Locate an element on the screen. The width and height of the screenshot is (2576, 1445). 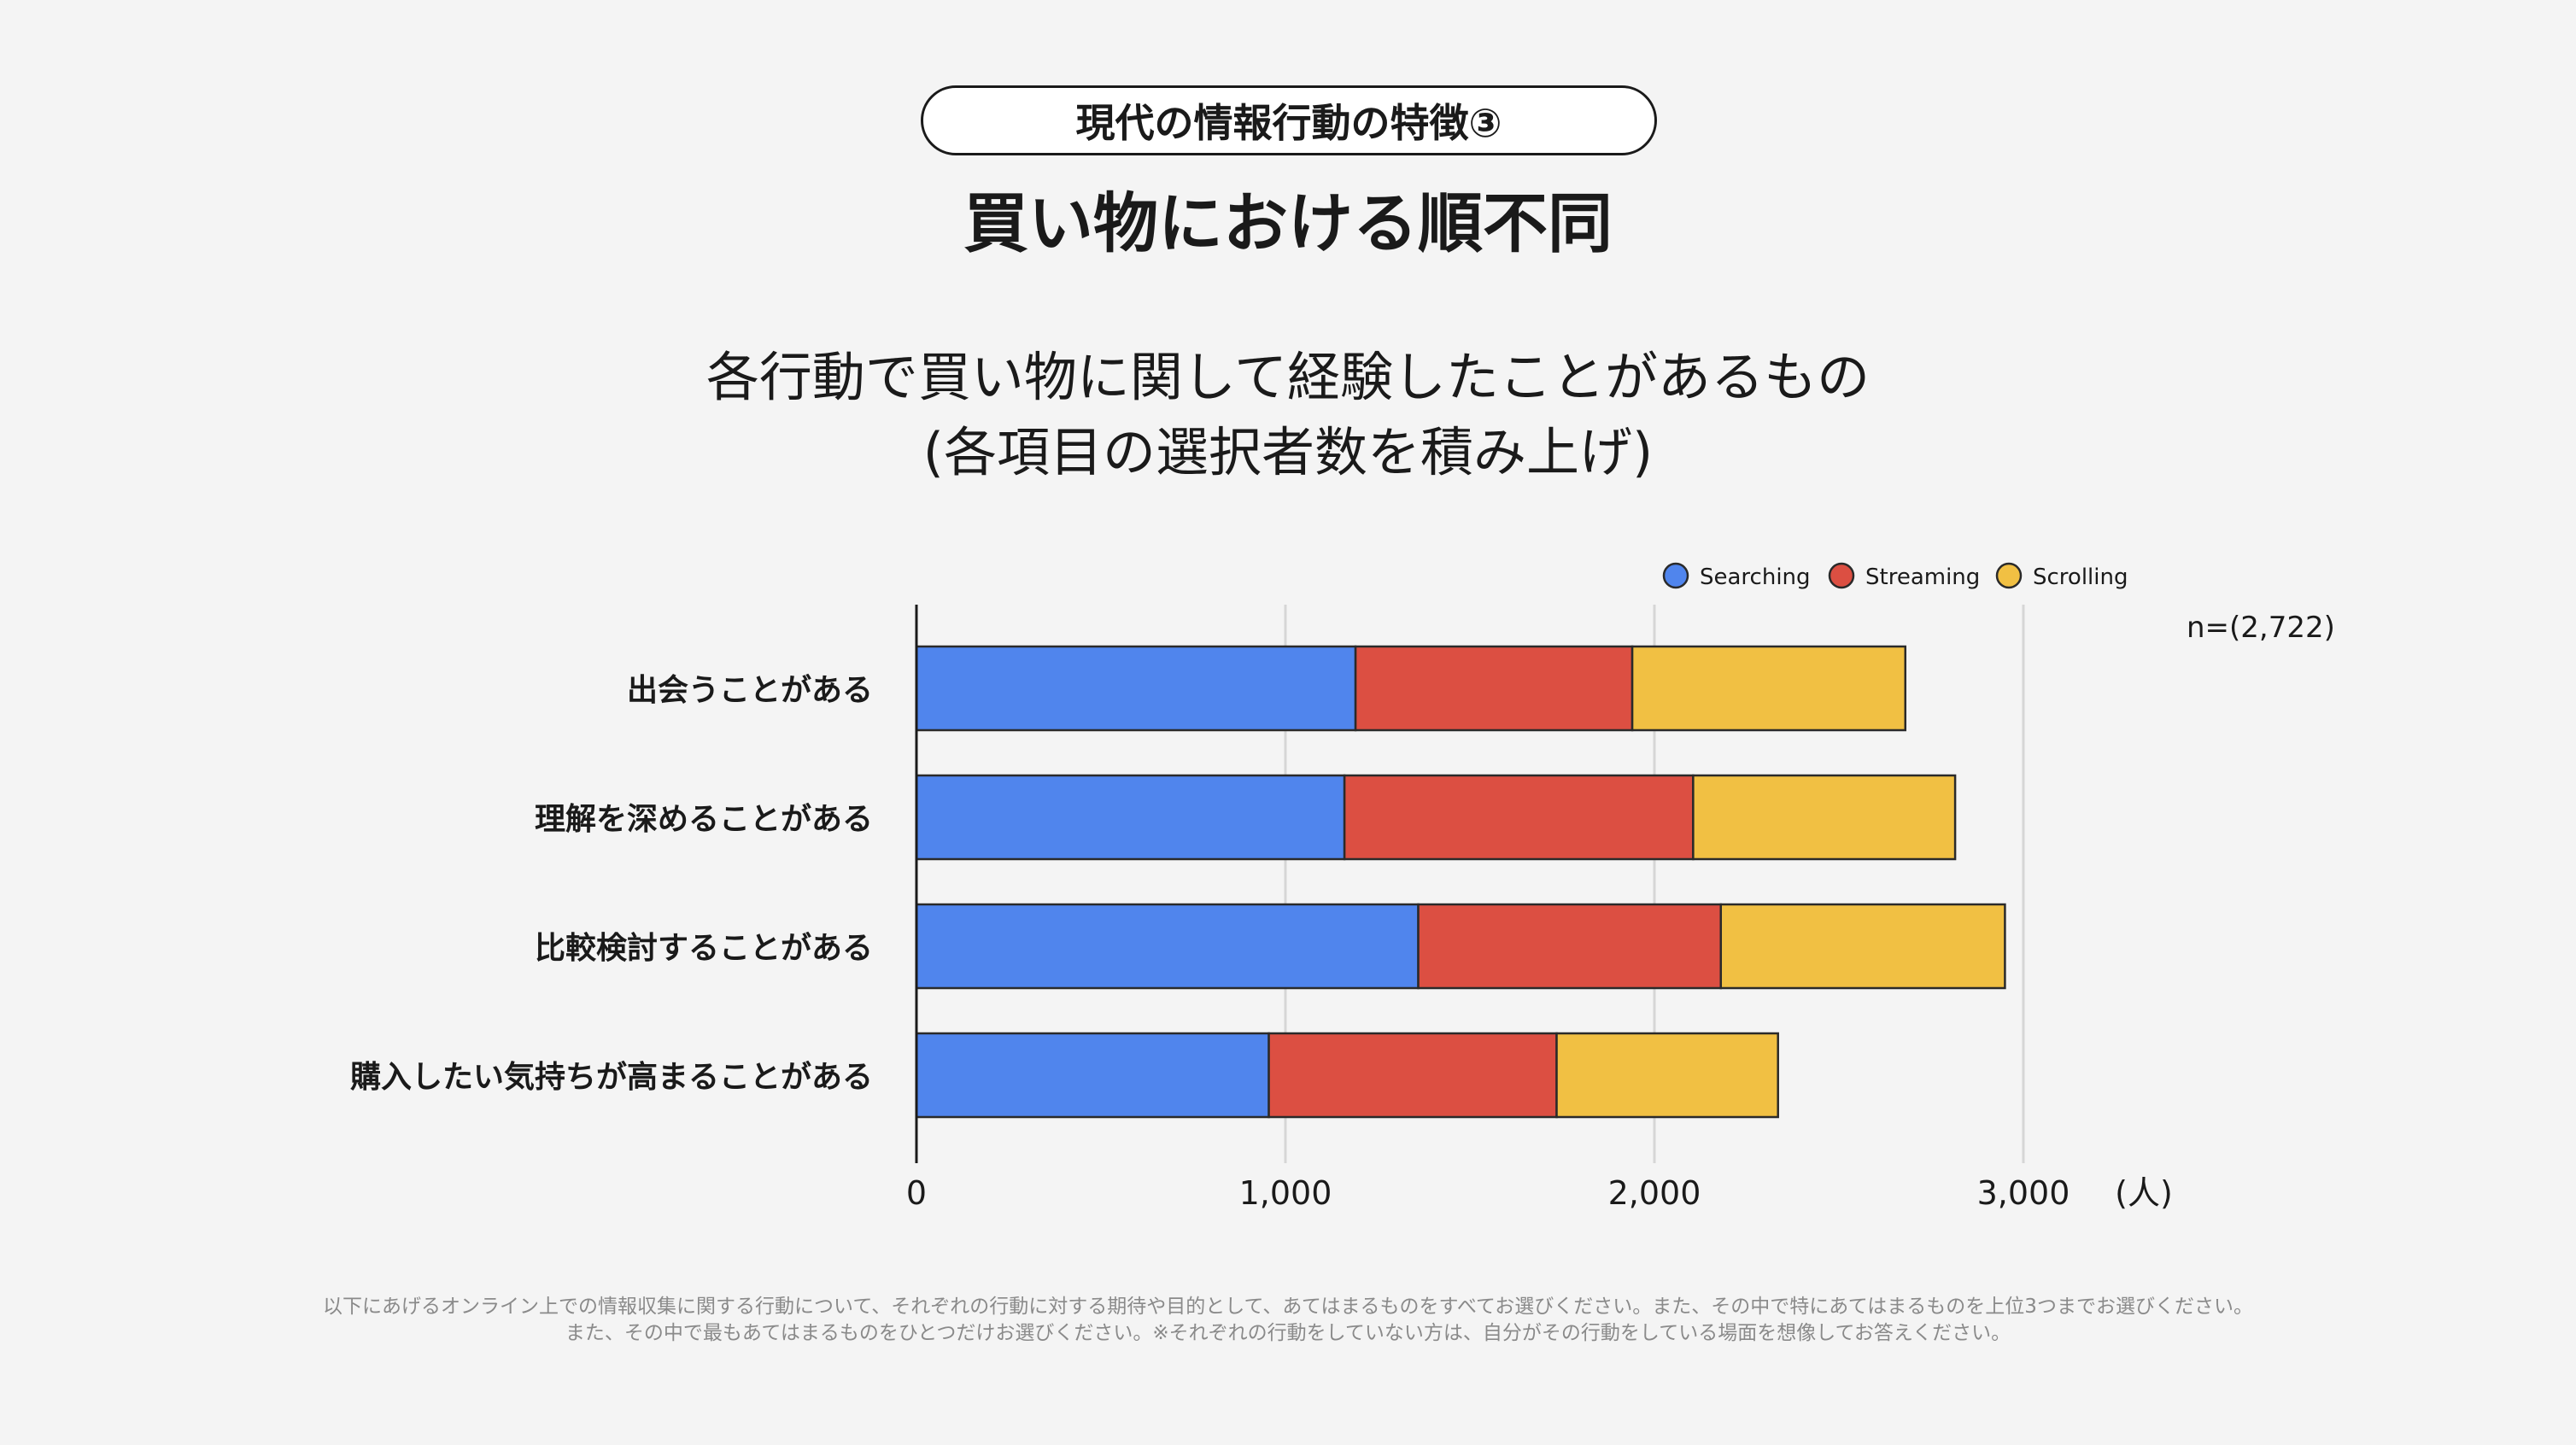
category-label-1: 出会うことがある is located at coordinates (750, 690).